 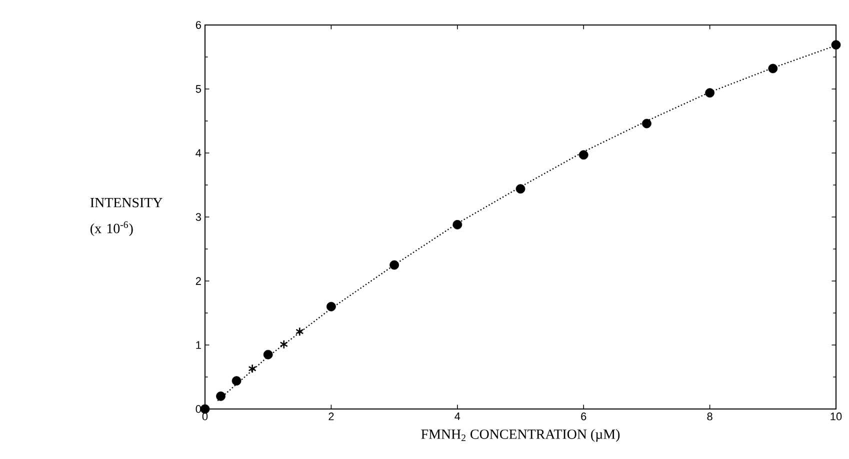 I want to click on x-tick-label: 6, so click(x=583, y=416).